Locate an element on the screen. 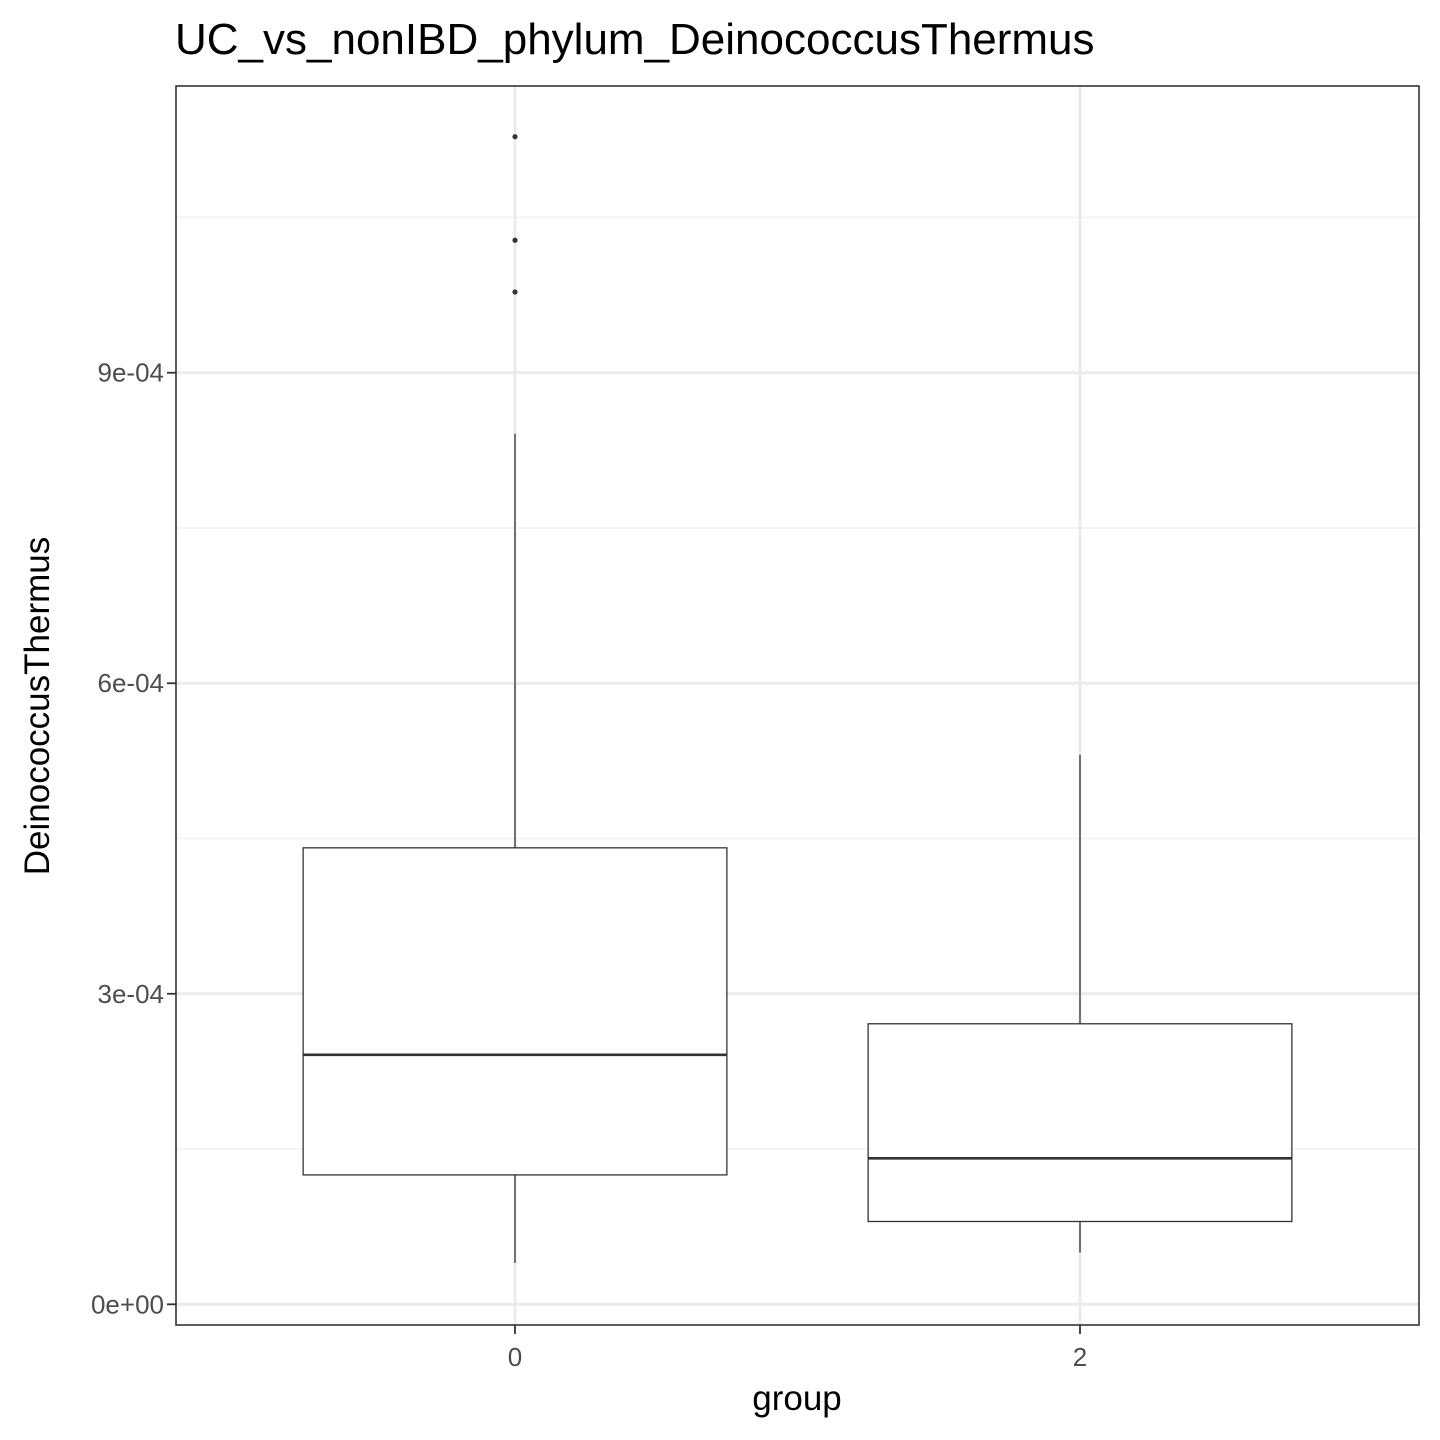  y-tick-label: 9e-04 is located at coordinates (131, 373).